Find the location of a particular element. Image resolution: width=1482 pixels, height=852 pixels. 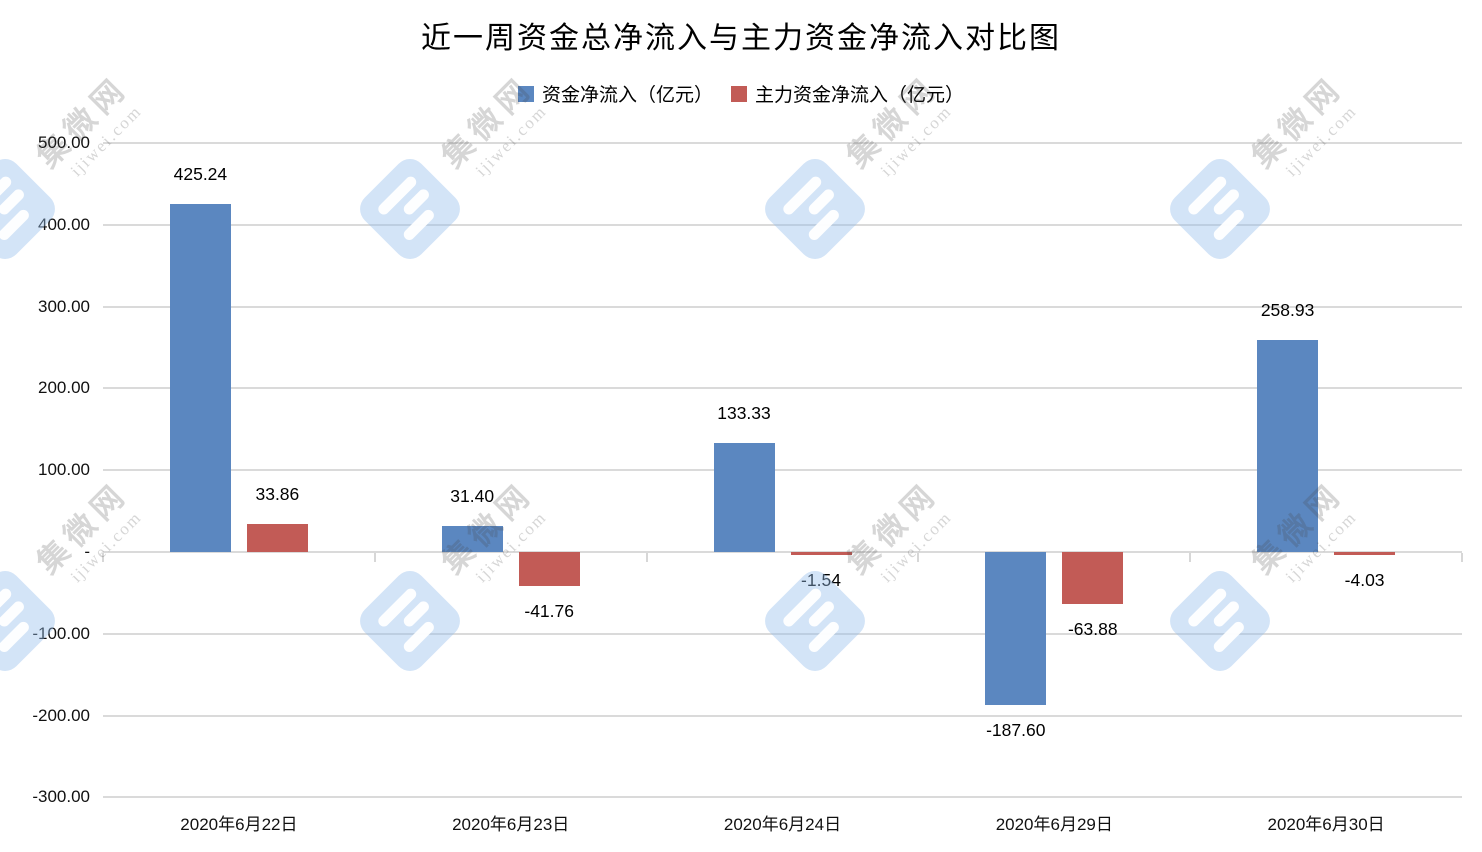

bar-value-label: 133.33 is located at coordinates (744, 412).